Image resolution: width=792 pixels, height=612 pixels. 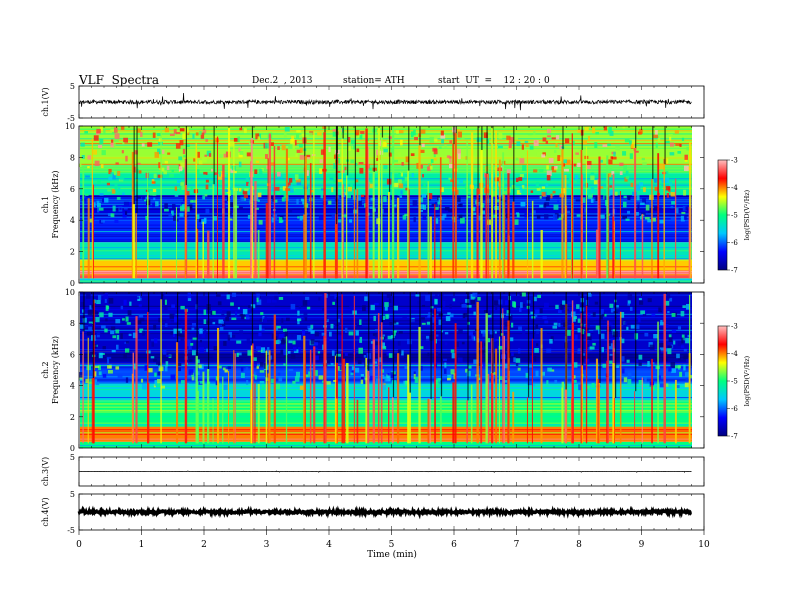 I want to click on ch2-spectrogram-colorbar-tick: -4, so click(x=734, y=354).